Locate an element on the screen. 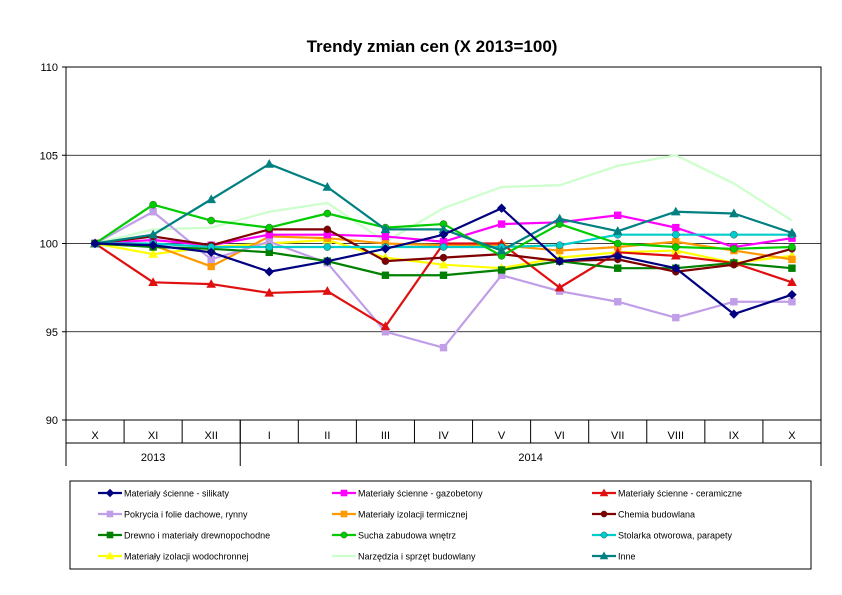  x-tick-label: VII is located at coordinates (617, 436).